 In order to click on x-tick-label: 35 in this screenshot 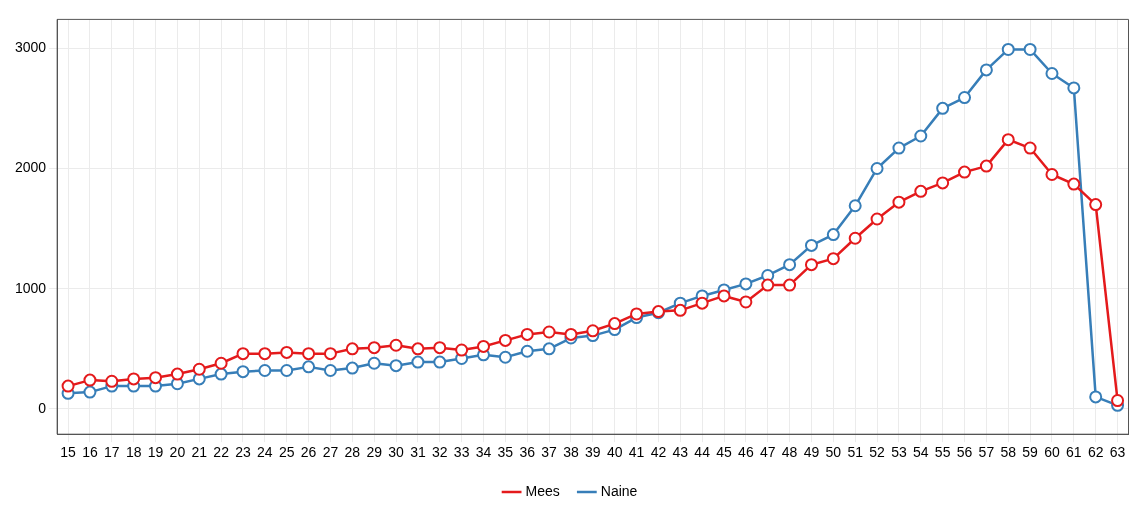, I will do `click(505, 452)`.